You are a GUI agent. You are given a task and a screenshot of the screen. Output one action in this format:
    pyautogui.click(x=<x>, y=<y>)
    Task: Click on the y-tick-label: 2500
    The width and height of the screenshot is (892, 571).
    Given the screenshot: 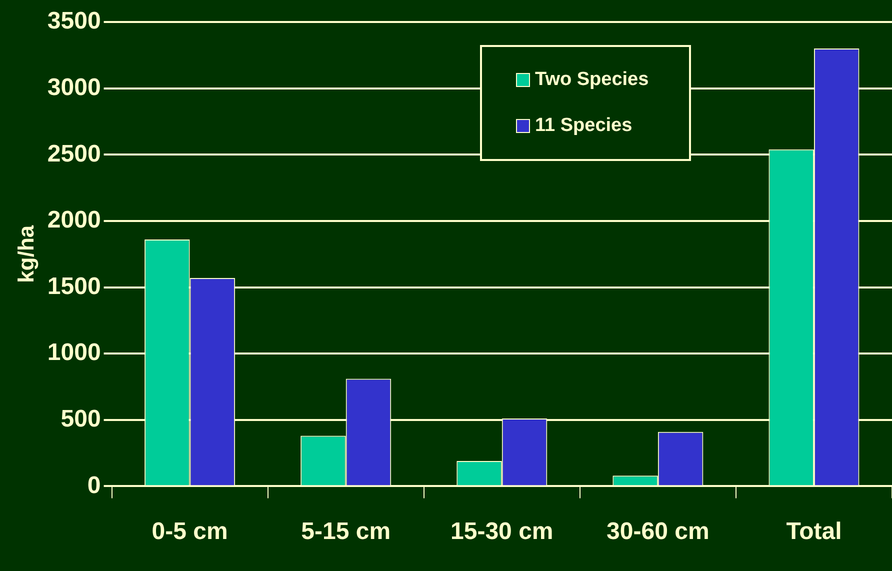 What is the action you would take?
    pyautogui.click(x=74, y=154)
    